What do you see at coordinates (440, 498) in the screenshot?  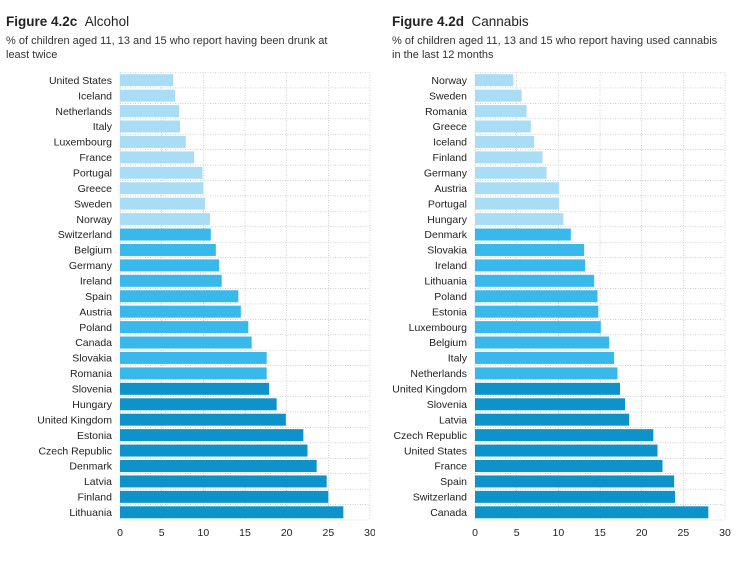 I see `category-label: Switzerland` at bounding box center [440, 498].